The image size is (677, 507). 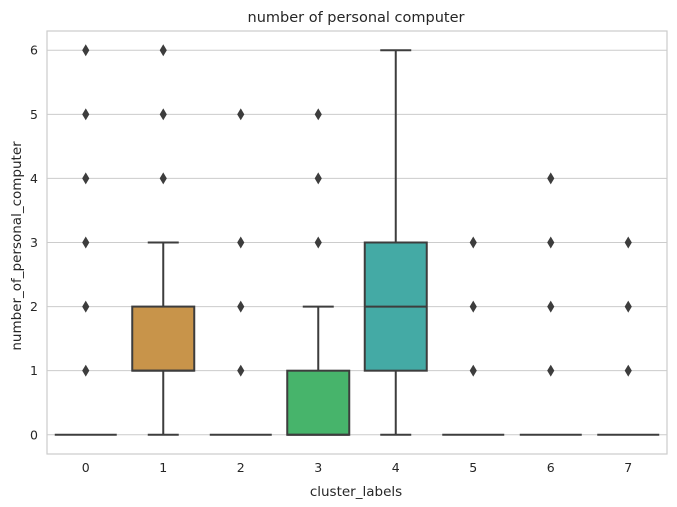 I want to click on y-tick-labels: 0 1 2 3 4 5 6, so click(x=34, y=243).